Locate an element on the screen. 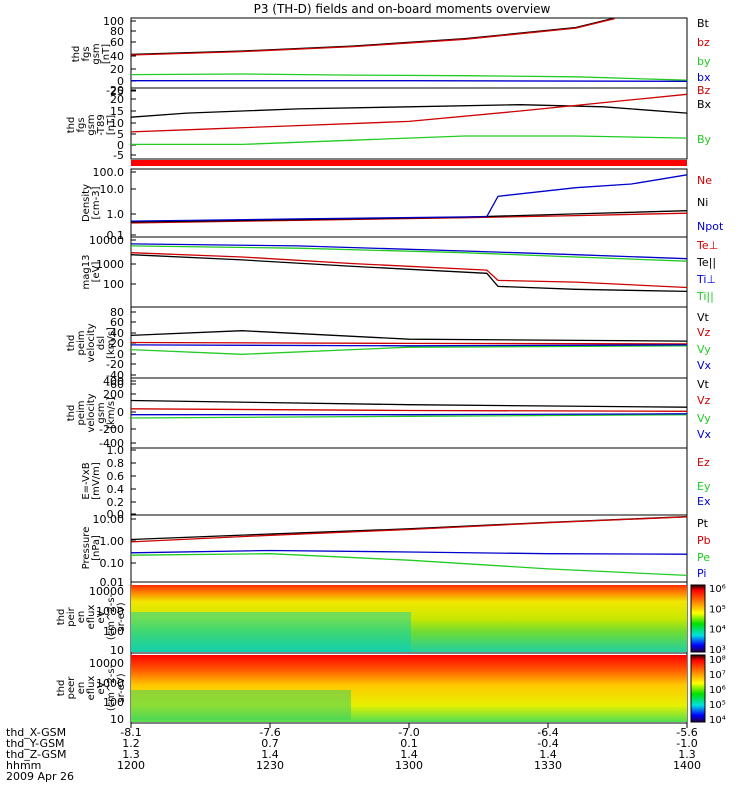 This screenshot has width=750, height=800. panel-ion_spec-tick: 100 is located at coordinates (113, 631).